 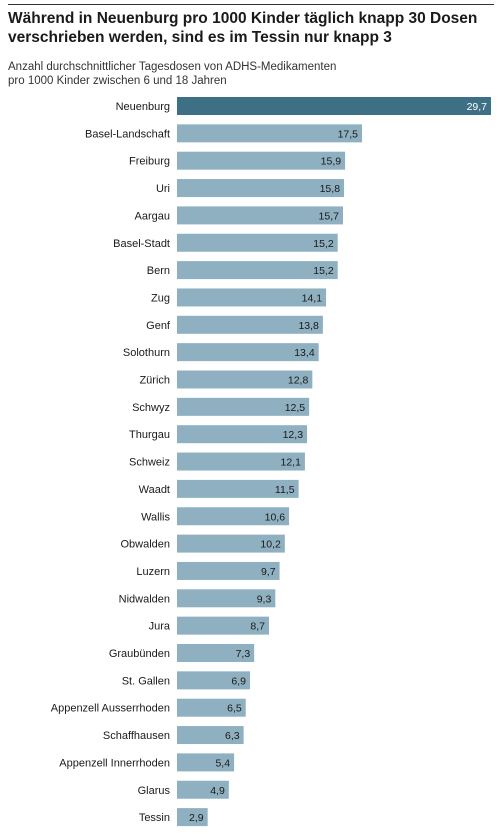 I want to click on category-label: Appenzell Innerrhoden, so click(x=114, y=763).